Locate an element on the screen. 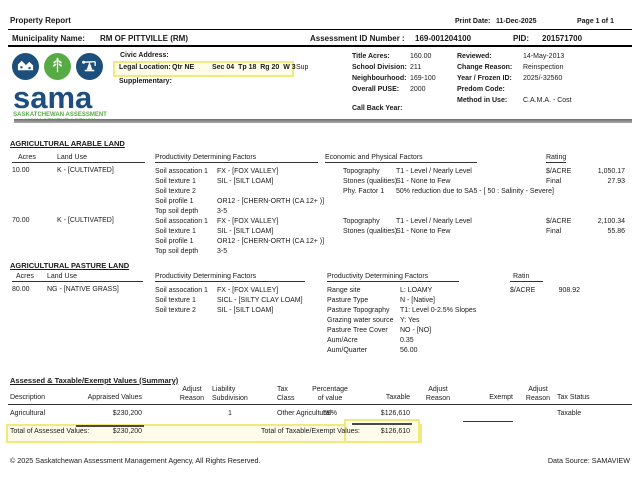  arable-header-acres: Acres is located at coordinates (35, 158).